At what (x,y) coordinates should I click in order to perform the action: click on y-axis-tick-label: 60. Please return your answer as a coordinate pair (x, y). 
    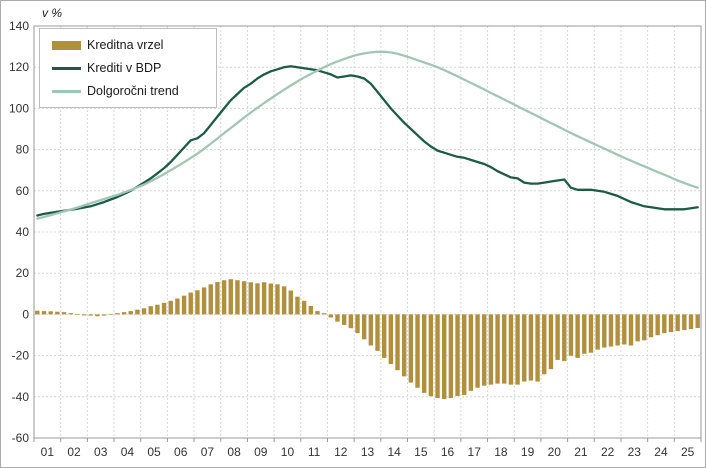
    Looking at the image, I should click on (23, 191).